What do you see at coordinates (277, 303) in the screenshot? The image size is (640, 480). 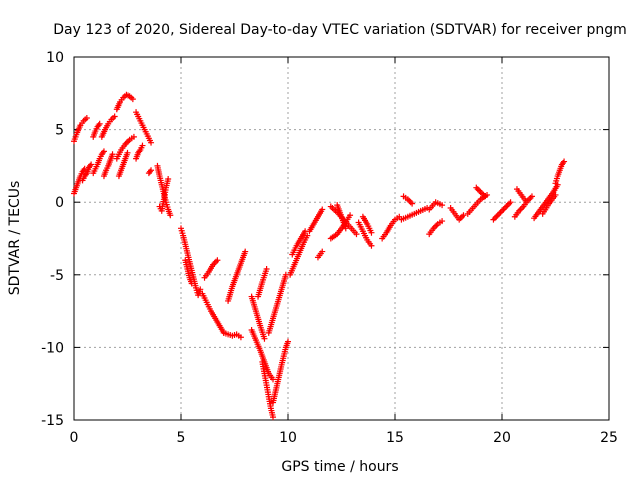 I see `series-sat-aa` at bounding box center [277, 303].